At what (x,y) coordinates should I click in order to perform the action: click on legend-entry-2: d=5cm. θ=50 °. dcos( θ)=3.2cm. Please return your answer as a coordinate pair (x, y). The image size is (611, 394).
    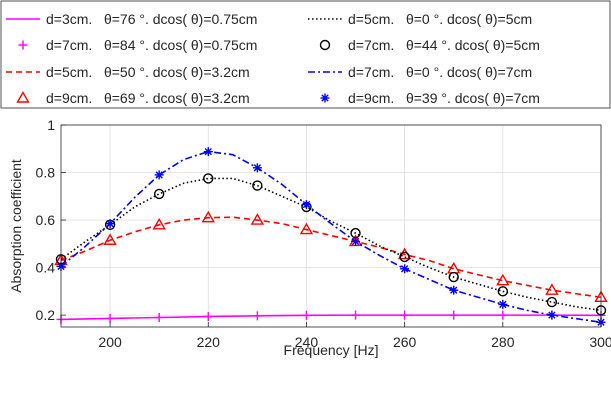
    Looking at the image, I should click on (128, 72).